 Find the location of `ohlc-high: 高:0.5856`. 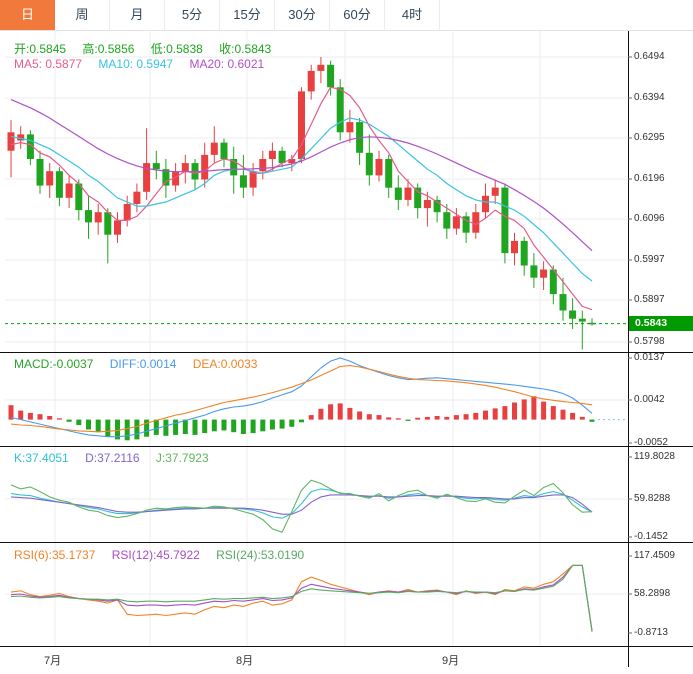

ohlc-high: 高:0.5856 is located at coordinates (108, 49).